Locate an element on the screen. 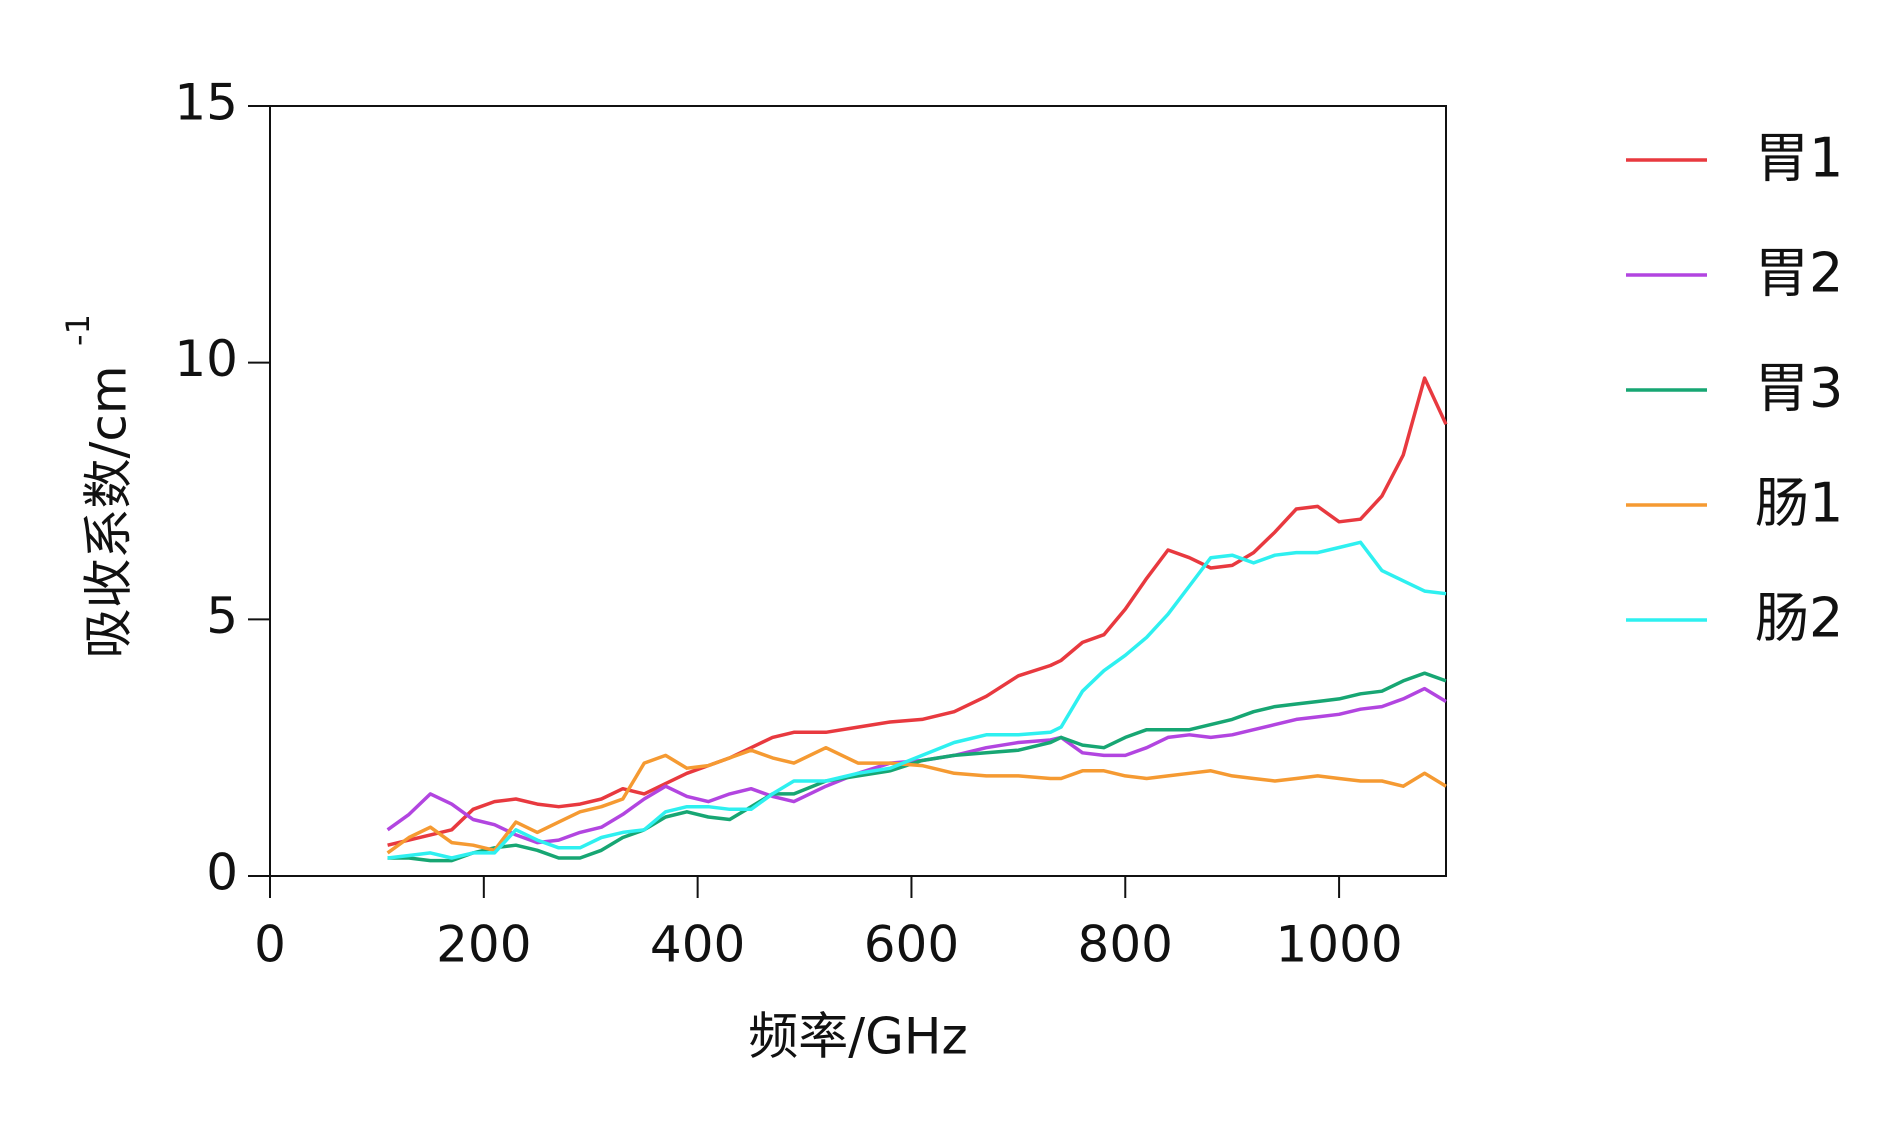 The width and height of the screenshot is (1890, 1130). x-tick-label: 600 is located at coordinates (911, 945).